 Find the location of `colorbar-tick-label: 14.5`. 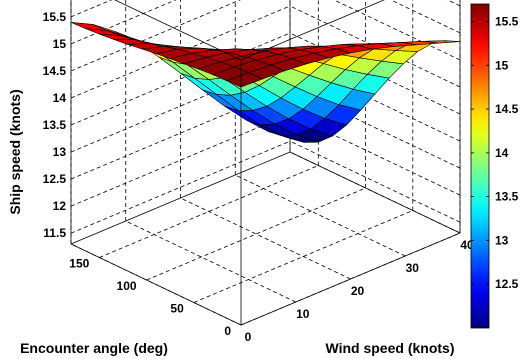

colorbar-tick-label: 14.5 is located at coordinates (507, 109).